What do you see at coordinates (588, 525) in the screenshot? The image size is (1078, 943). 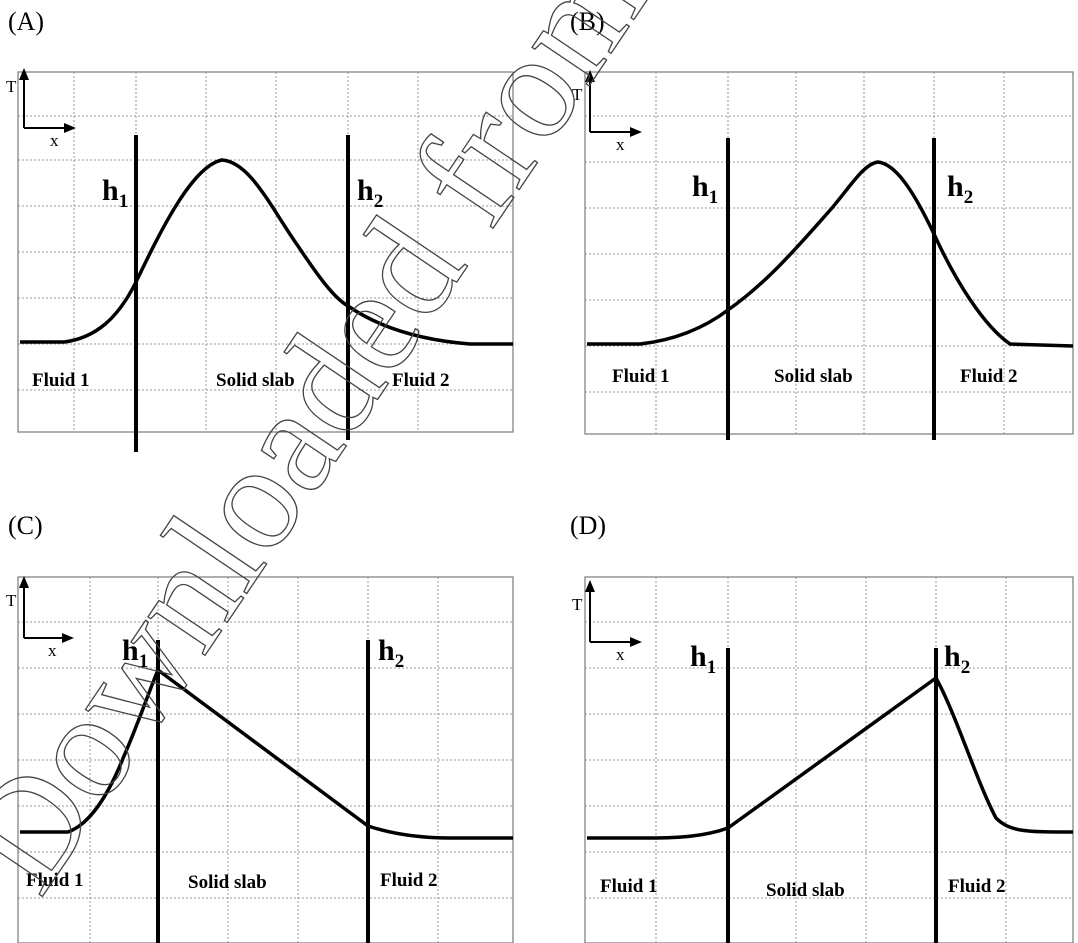 I see `panel-label-d: (D)` at bounding box center [588, 525].